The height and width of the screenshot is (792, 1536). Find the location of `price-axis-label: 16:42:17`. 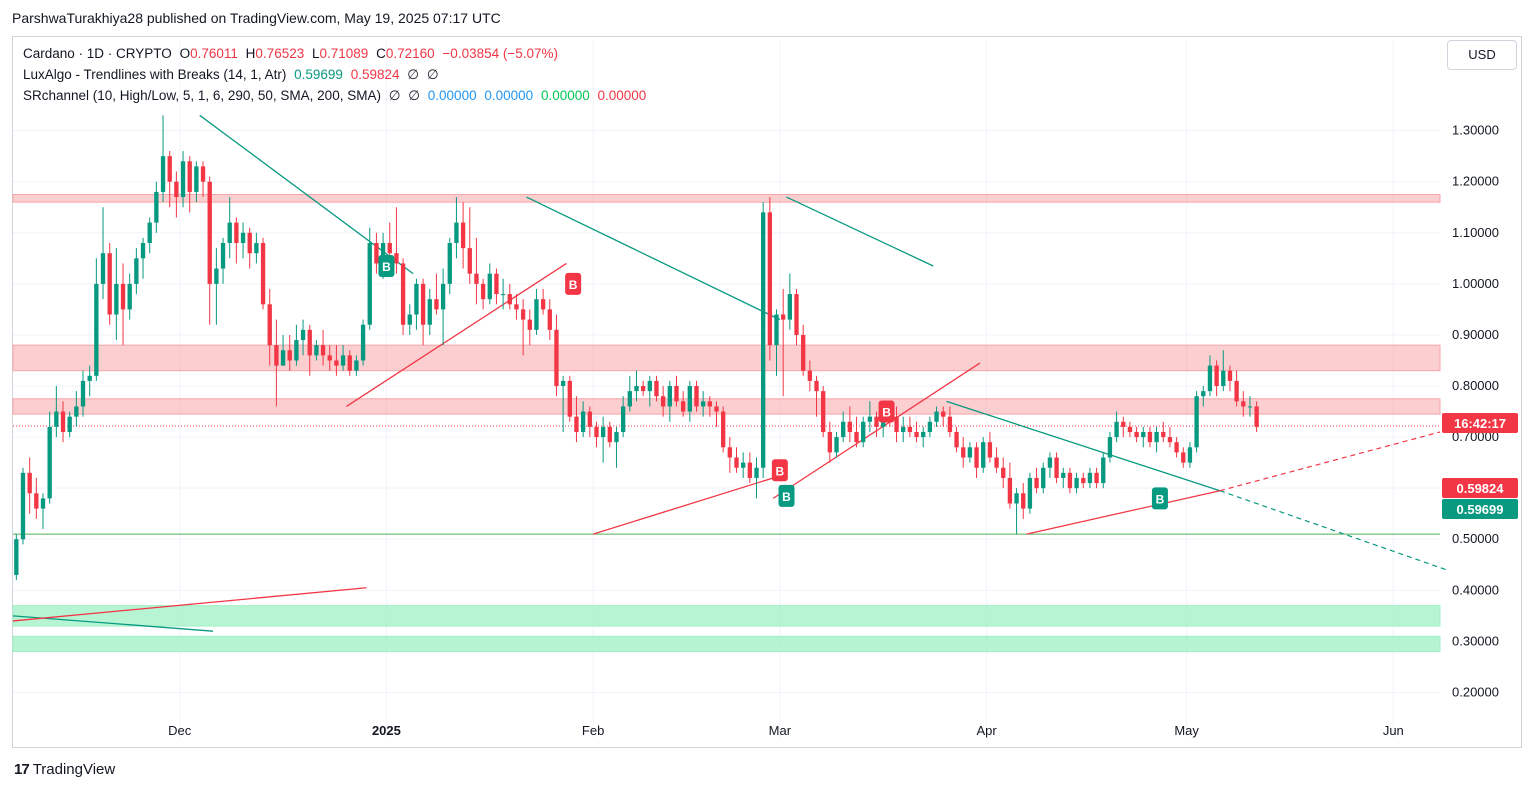

price-axis-label: 16:42:17 is located at coordinates (1480, 423).